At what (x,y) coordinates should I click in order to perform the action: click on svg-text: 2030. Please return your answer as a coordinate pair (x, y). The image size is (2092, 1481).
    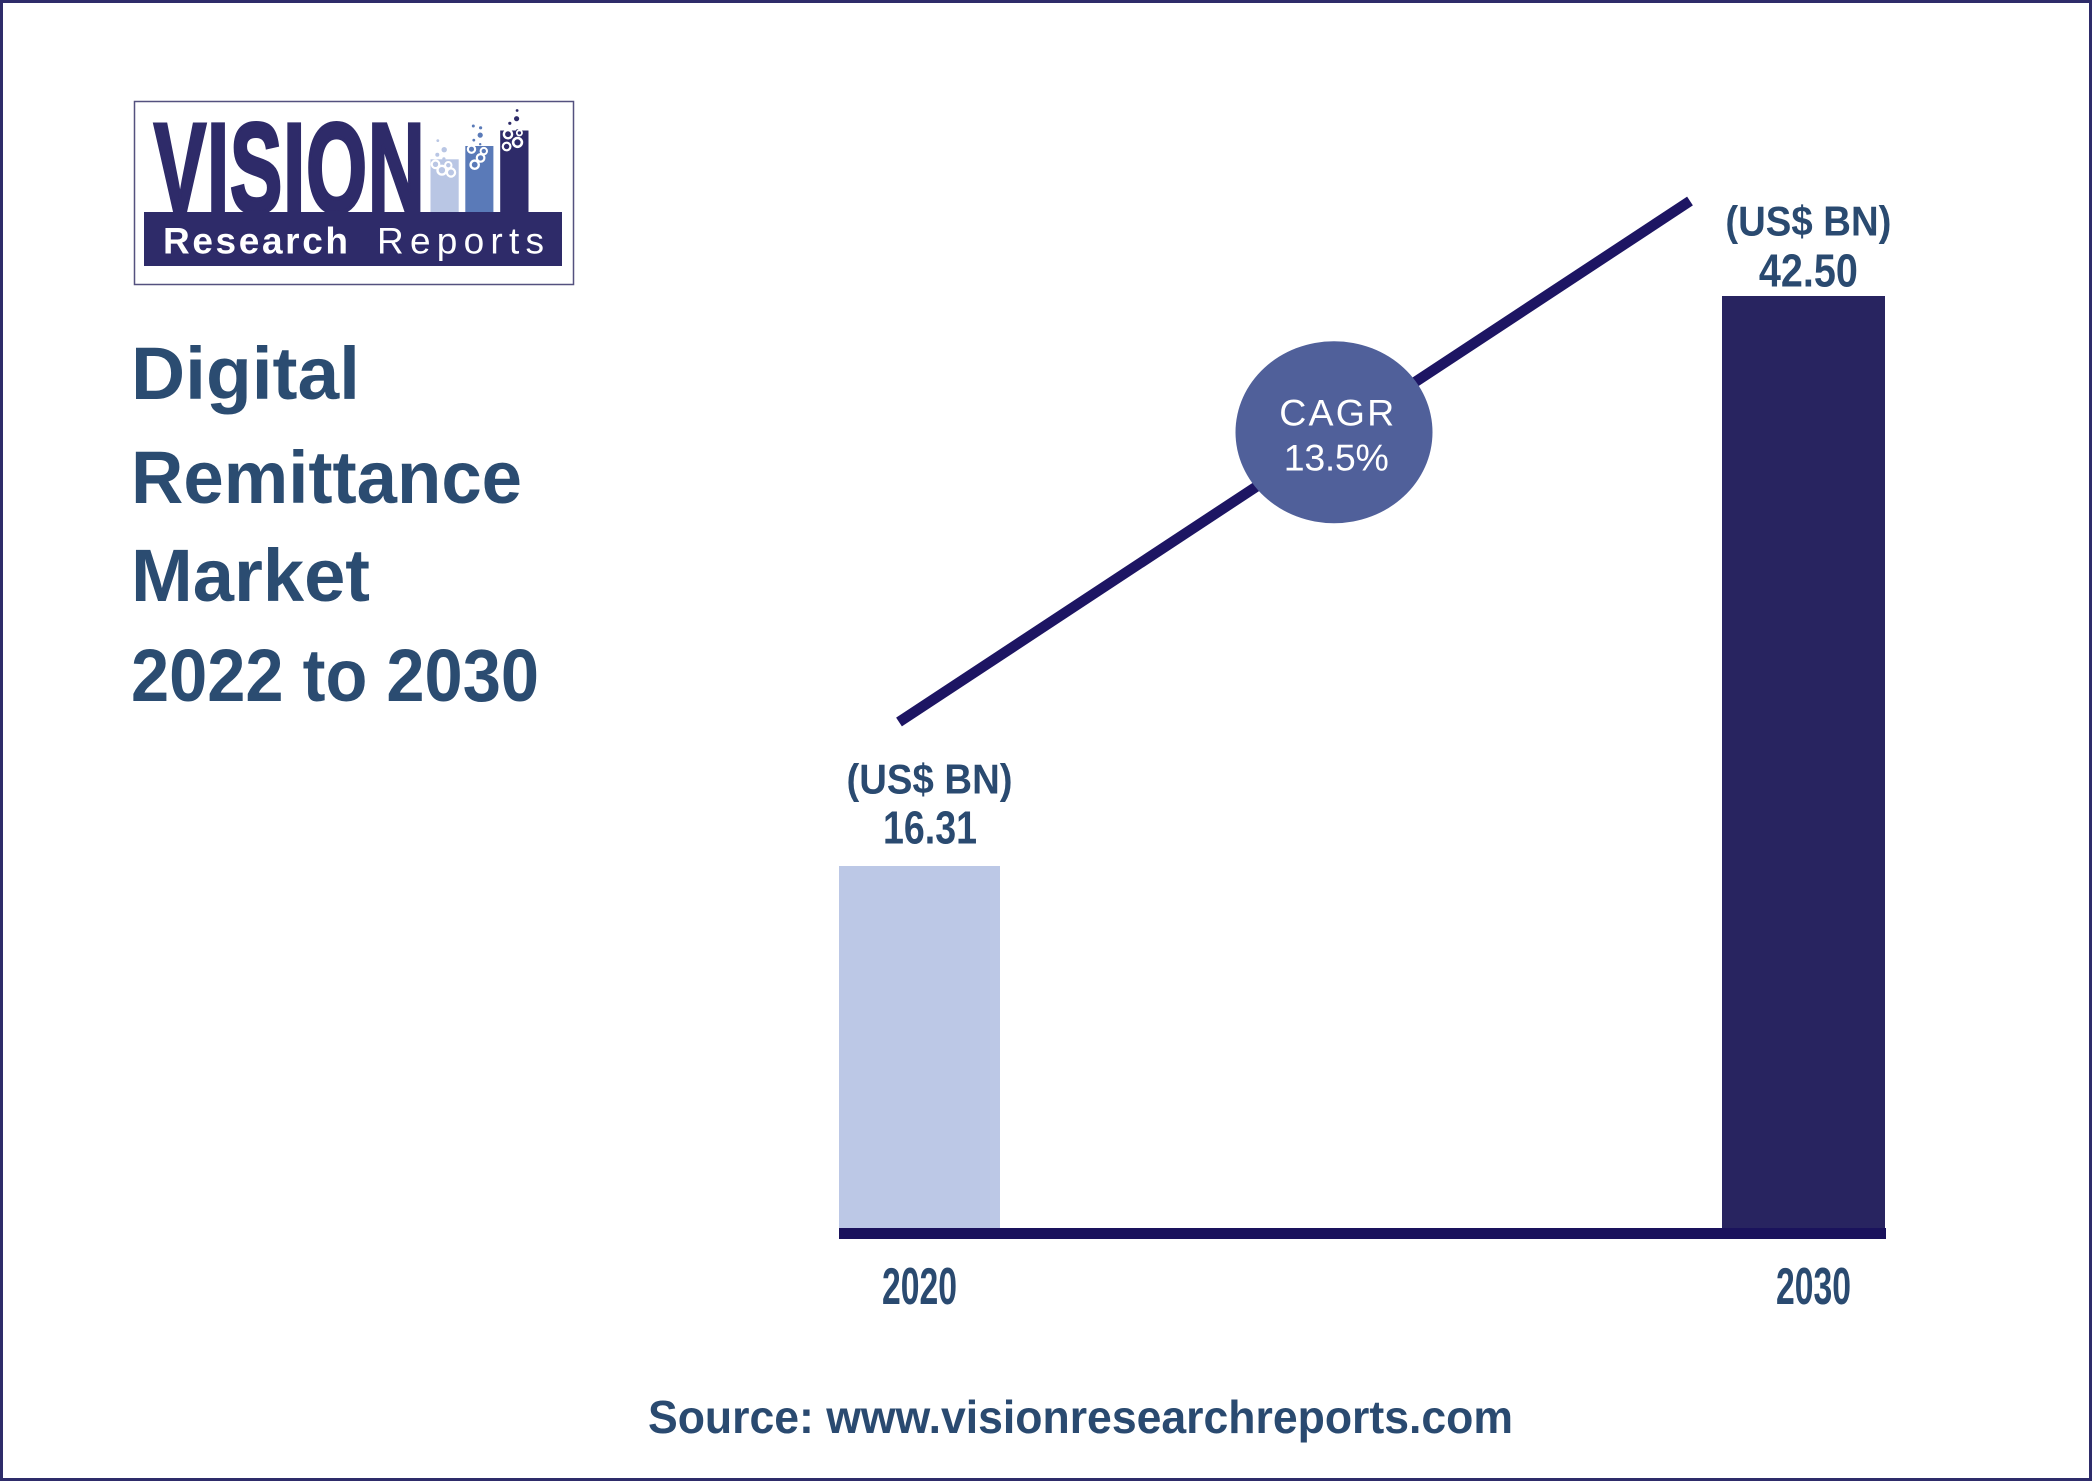
    Looking at the image, I should click on (1813, 1287).